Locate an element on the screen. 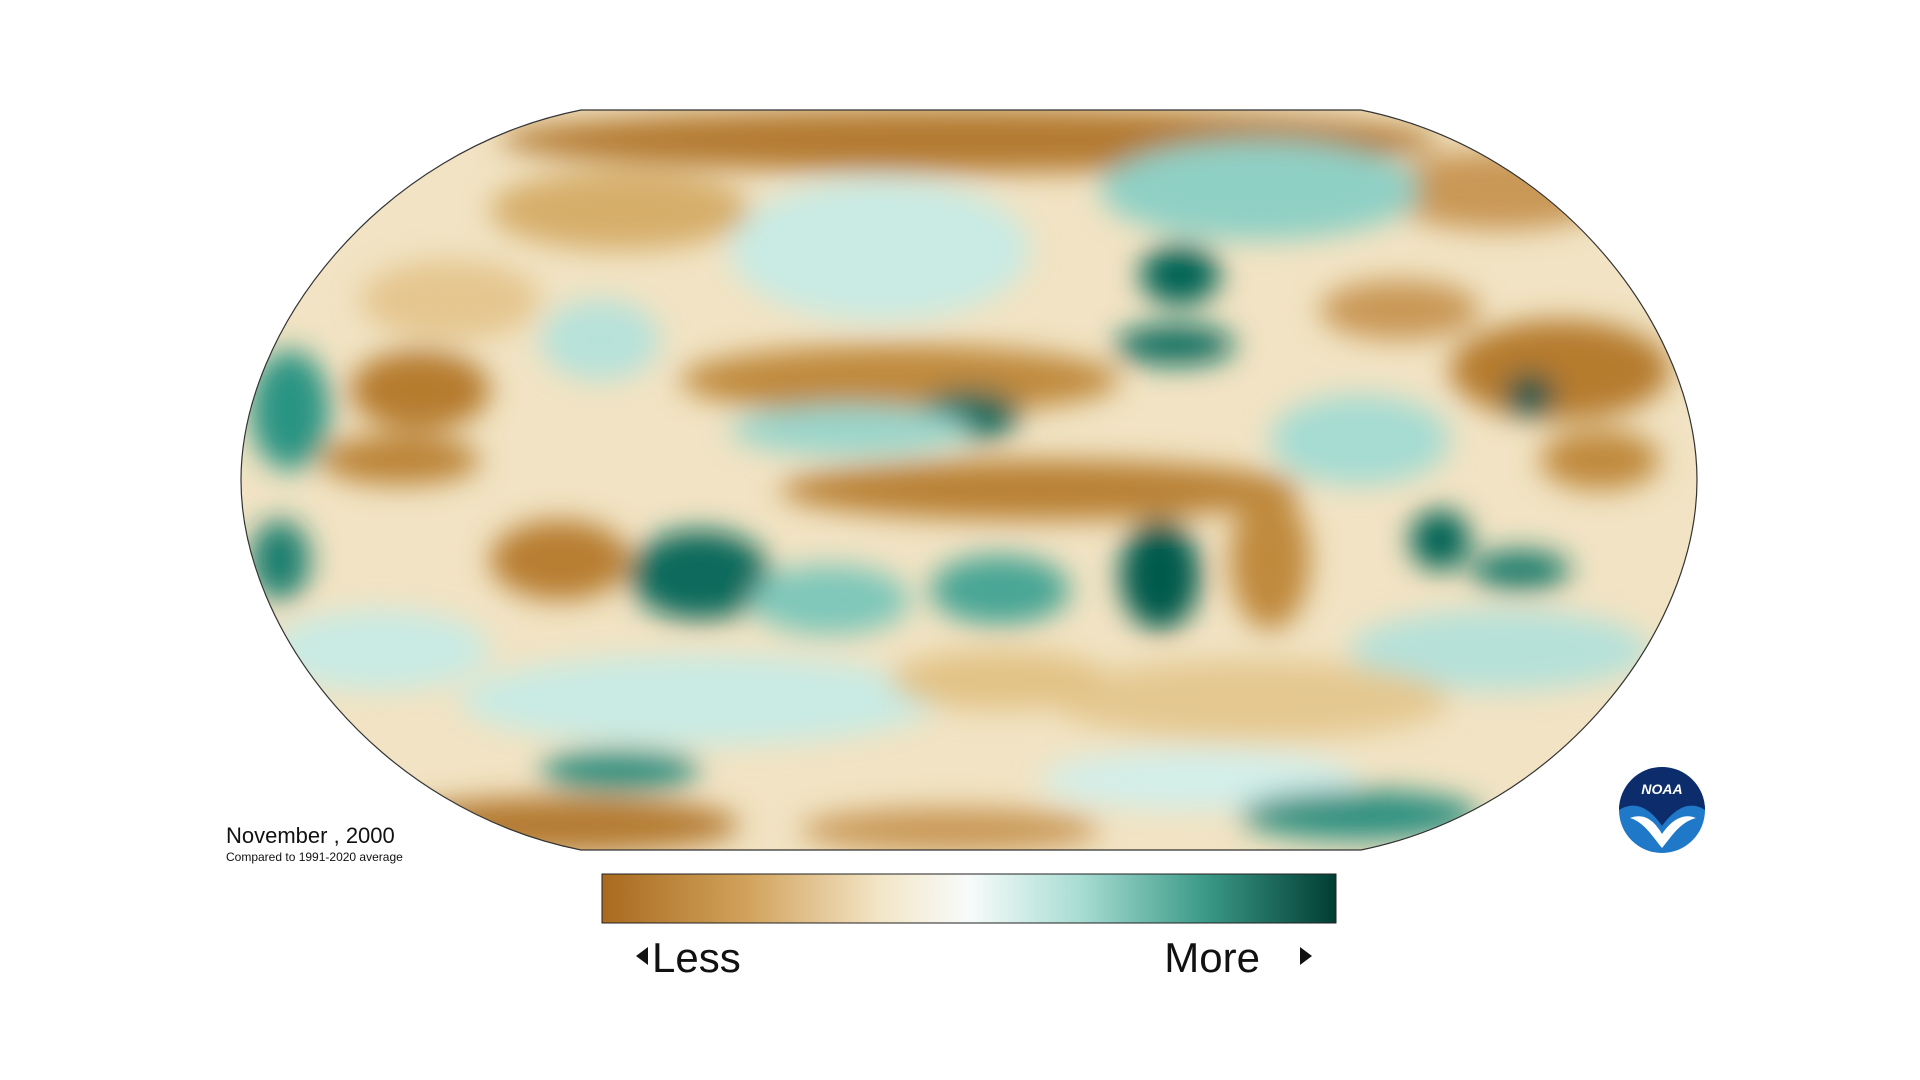 This screenshot has width=1920, height=1080. arrow-left is located at coordinates (642, 956).